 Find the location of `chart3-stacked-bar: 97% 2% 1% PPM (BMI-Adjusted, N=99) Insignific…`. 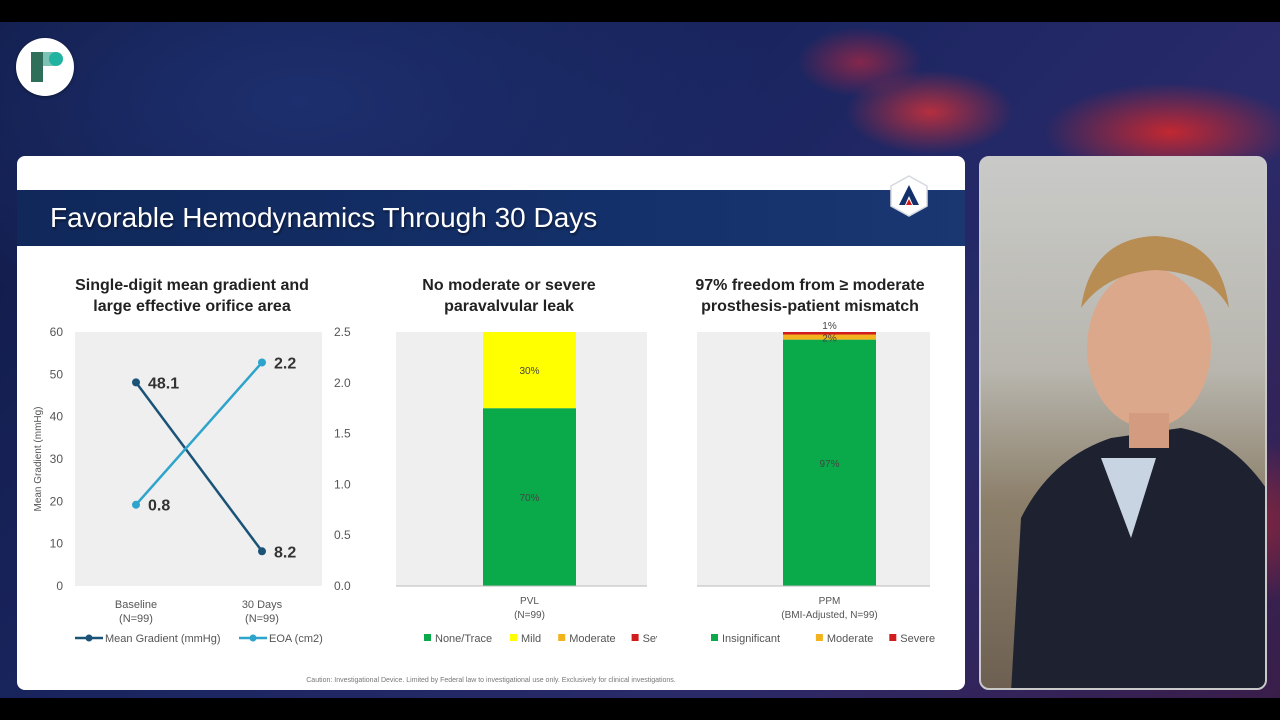

chart3-stacked-bar: 97% 2% 1% PPM (BMI-Adjusted, N=99) Insignific… is located at coordinates (816, 483).